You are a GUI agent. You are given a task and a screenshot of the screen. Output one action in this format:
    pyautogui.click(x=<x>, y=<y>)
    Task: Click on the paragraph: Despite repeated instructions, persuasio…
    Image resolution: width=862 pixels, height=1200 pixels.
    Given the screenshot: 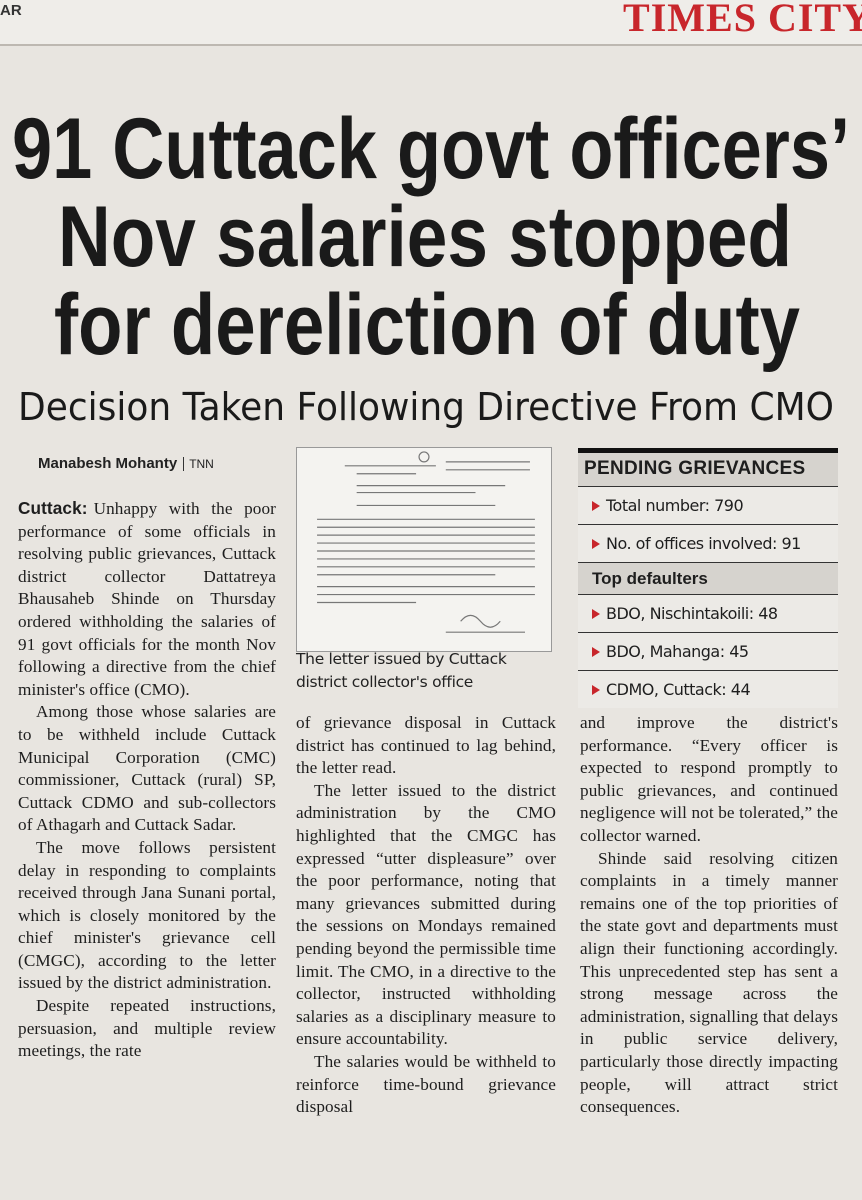 What is the action you would take?
    pyautogui.click(x=147, y=1028)
    